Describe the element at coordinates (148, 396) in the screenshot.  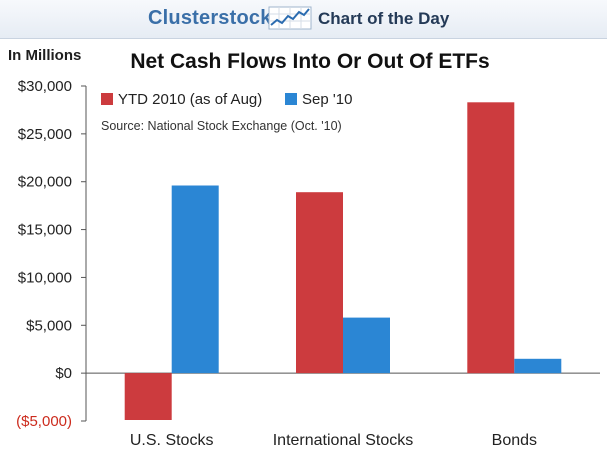
I see `bar-ytd-u-s-stocks` at that location.